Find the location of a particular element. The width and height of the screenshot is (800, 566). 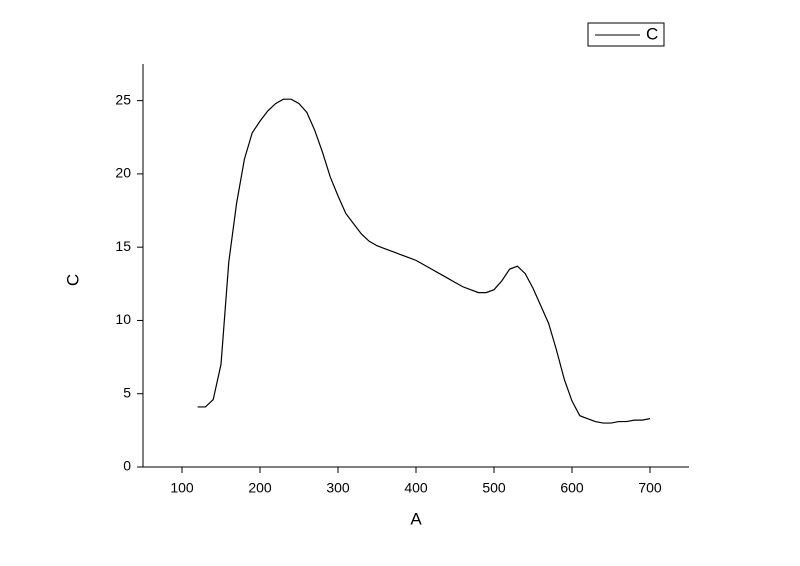

y-tick-label: 25 is located at coordinates (123, 99).